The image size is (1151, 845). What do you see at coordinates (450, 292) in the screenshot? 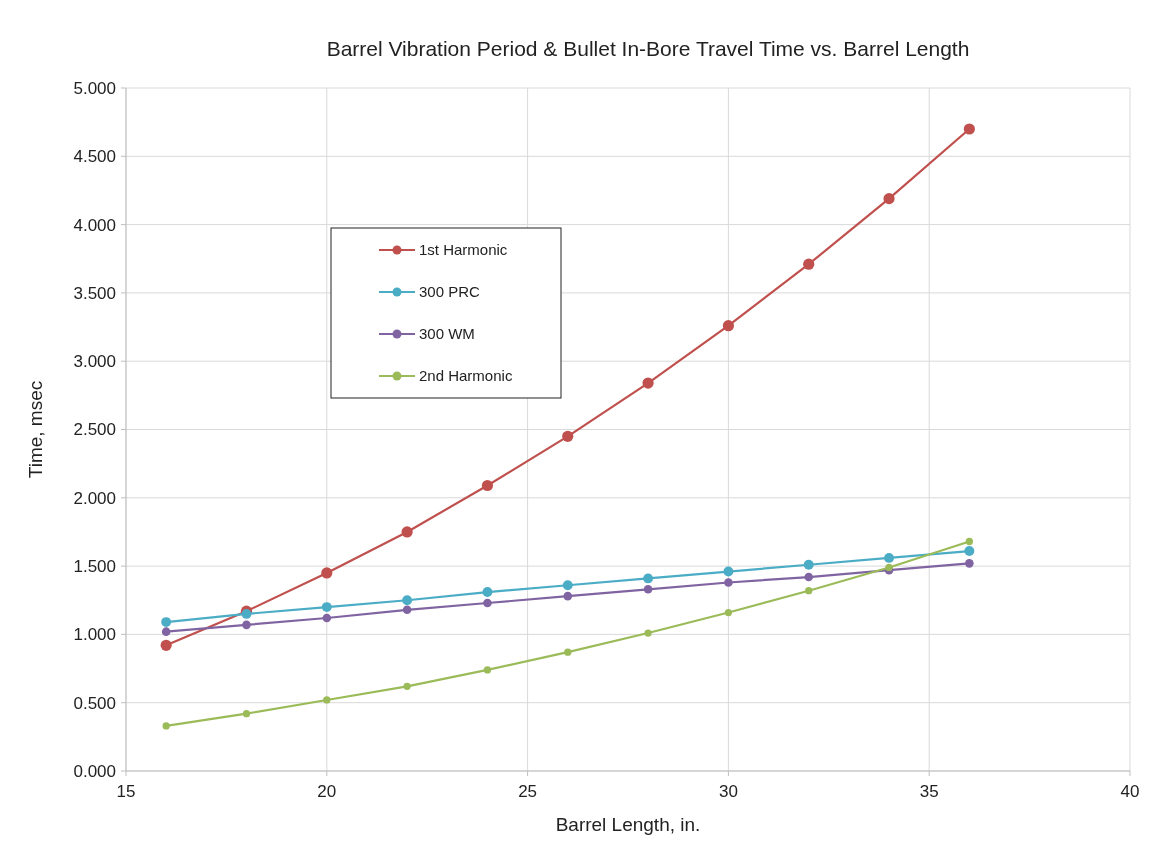
I see `legend-label: 300 PRC` at bounding box center [450, 292].